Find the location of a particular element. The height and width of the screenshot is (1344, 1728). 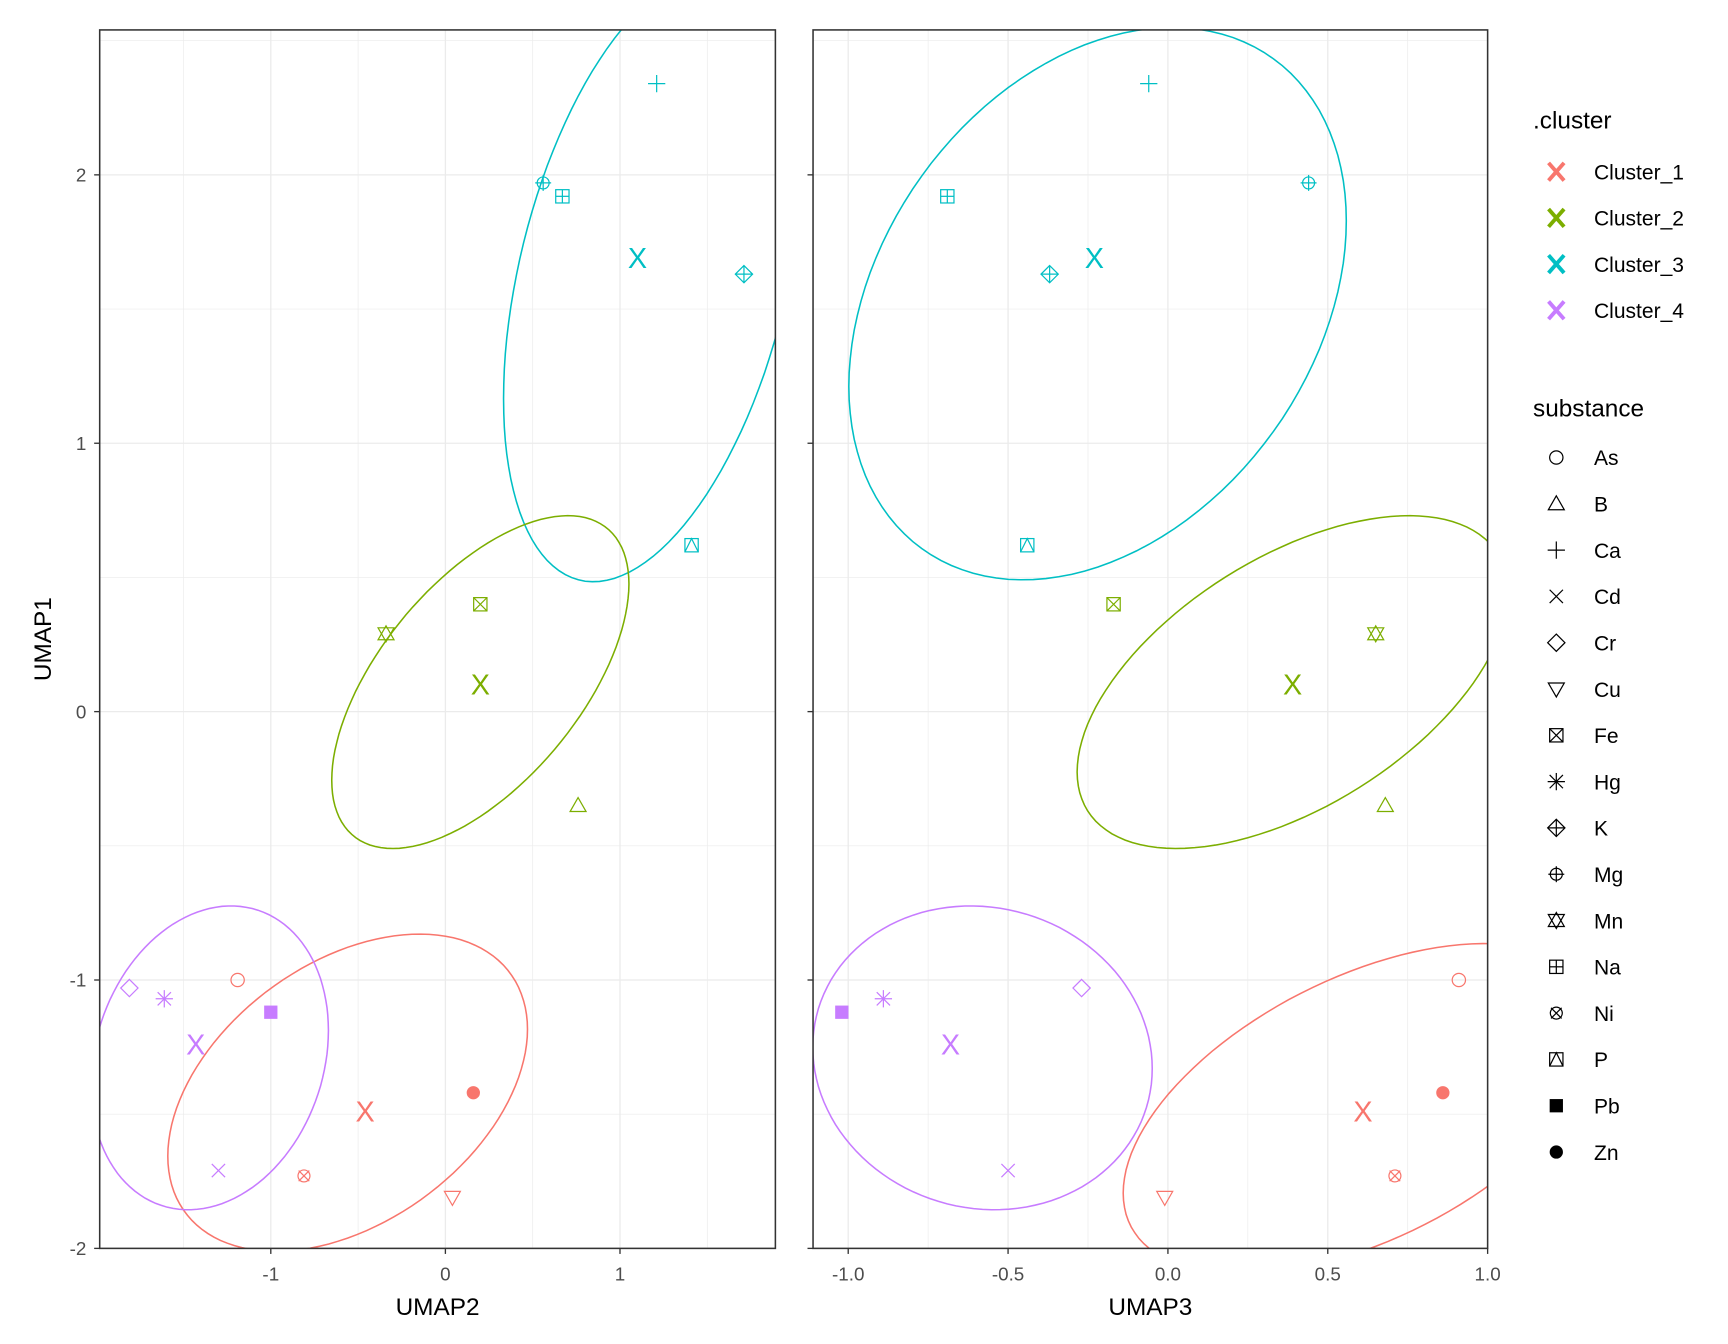

y-axis-title: UMAP1 is located at coordinates (43, 639).